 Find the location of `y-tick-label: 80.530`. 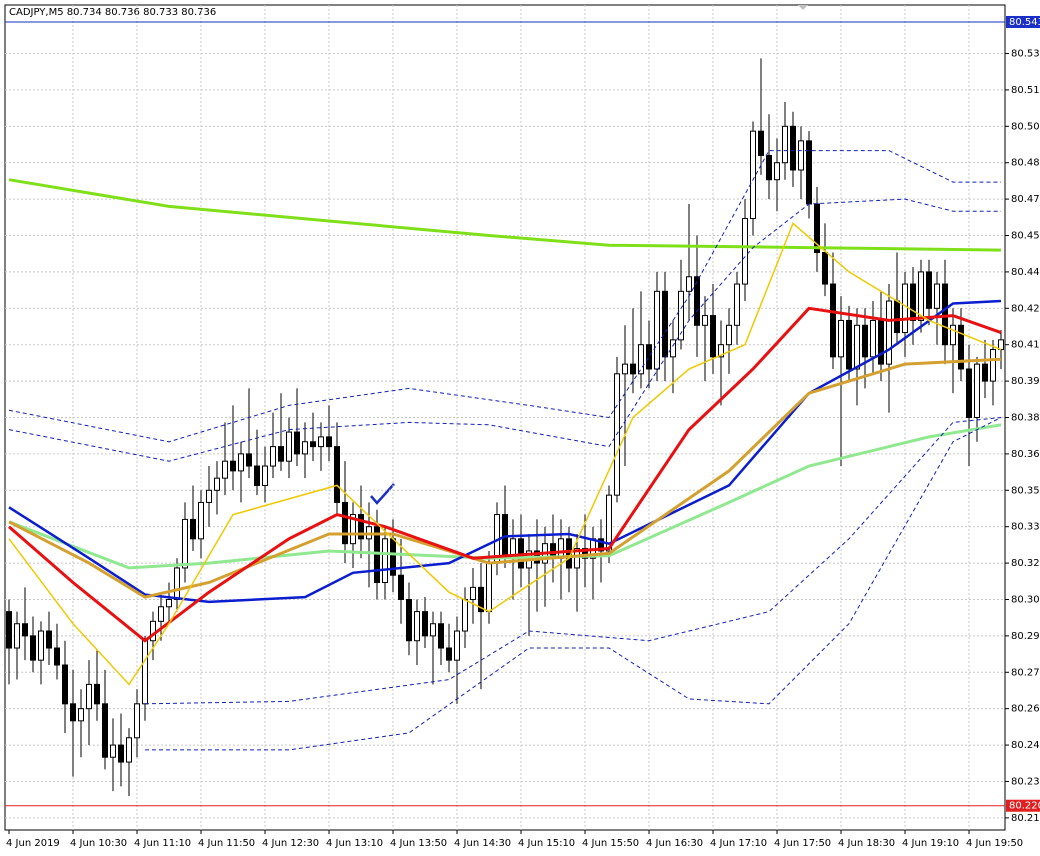

y-tick-label: 80.530 is located at coordinates (1025, 54).